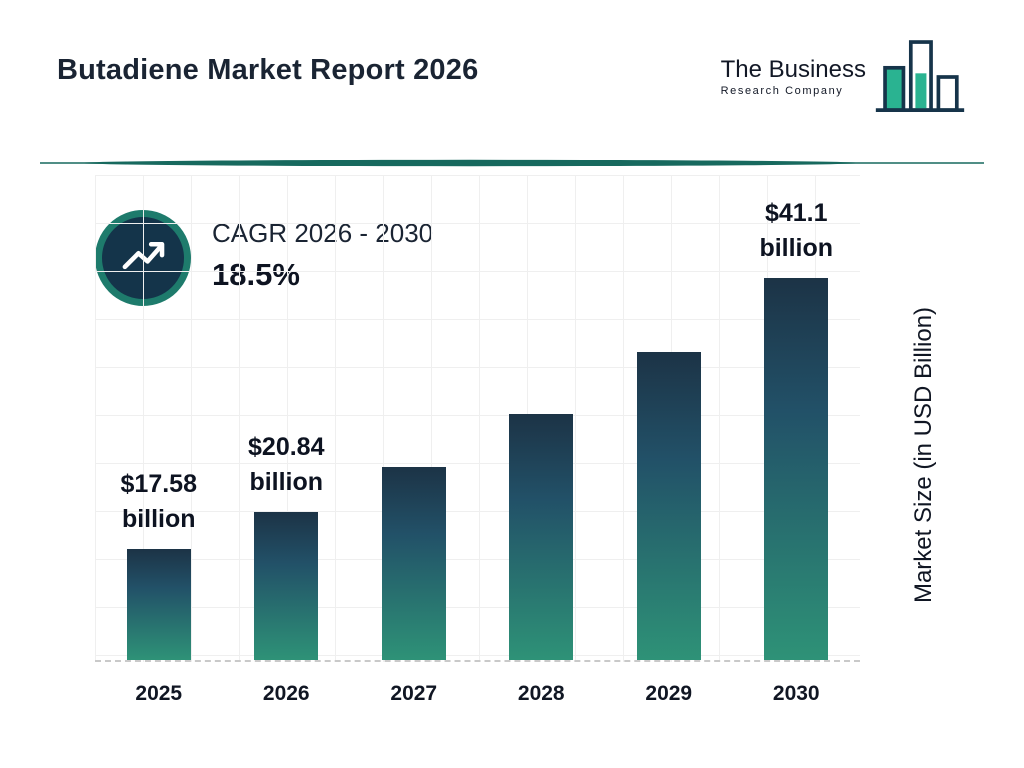  I want to click on bar-group-2026: $20.84 billion 2026, so click(286, 440).